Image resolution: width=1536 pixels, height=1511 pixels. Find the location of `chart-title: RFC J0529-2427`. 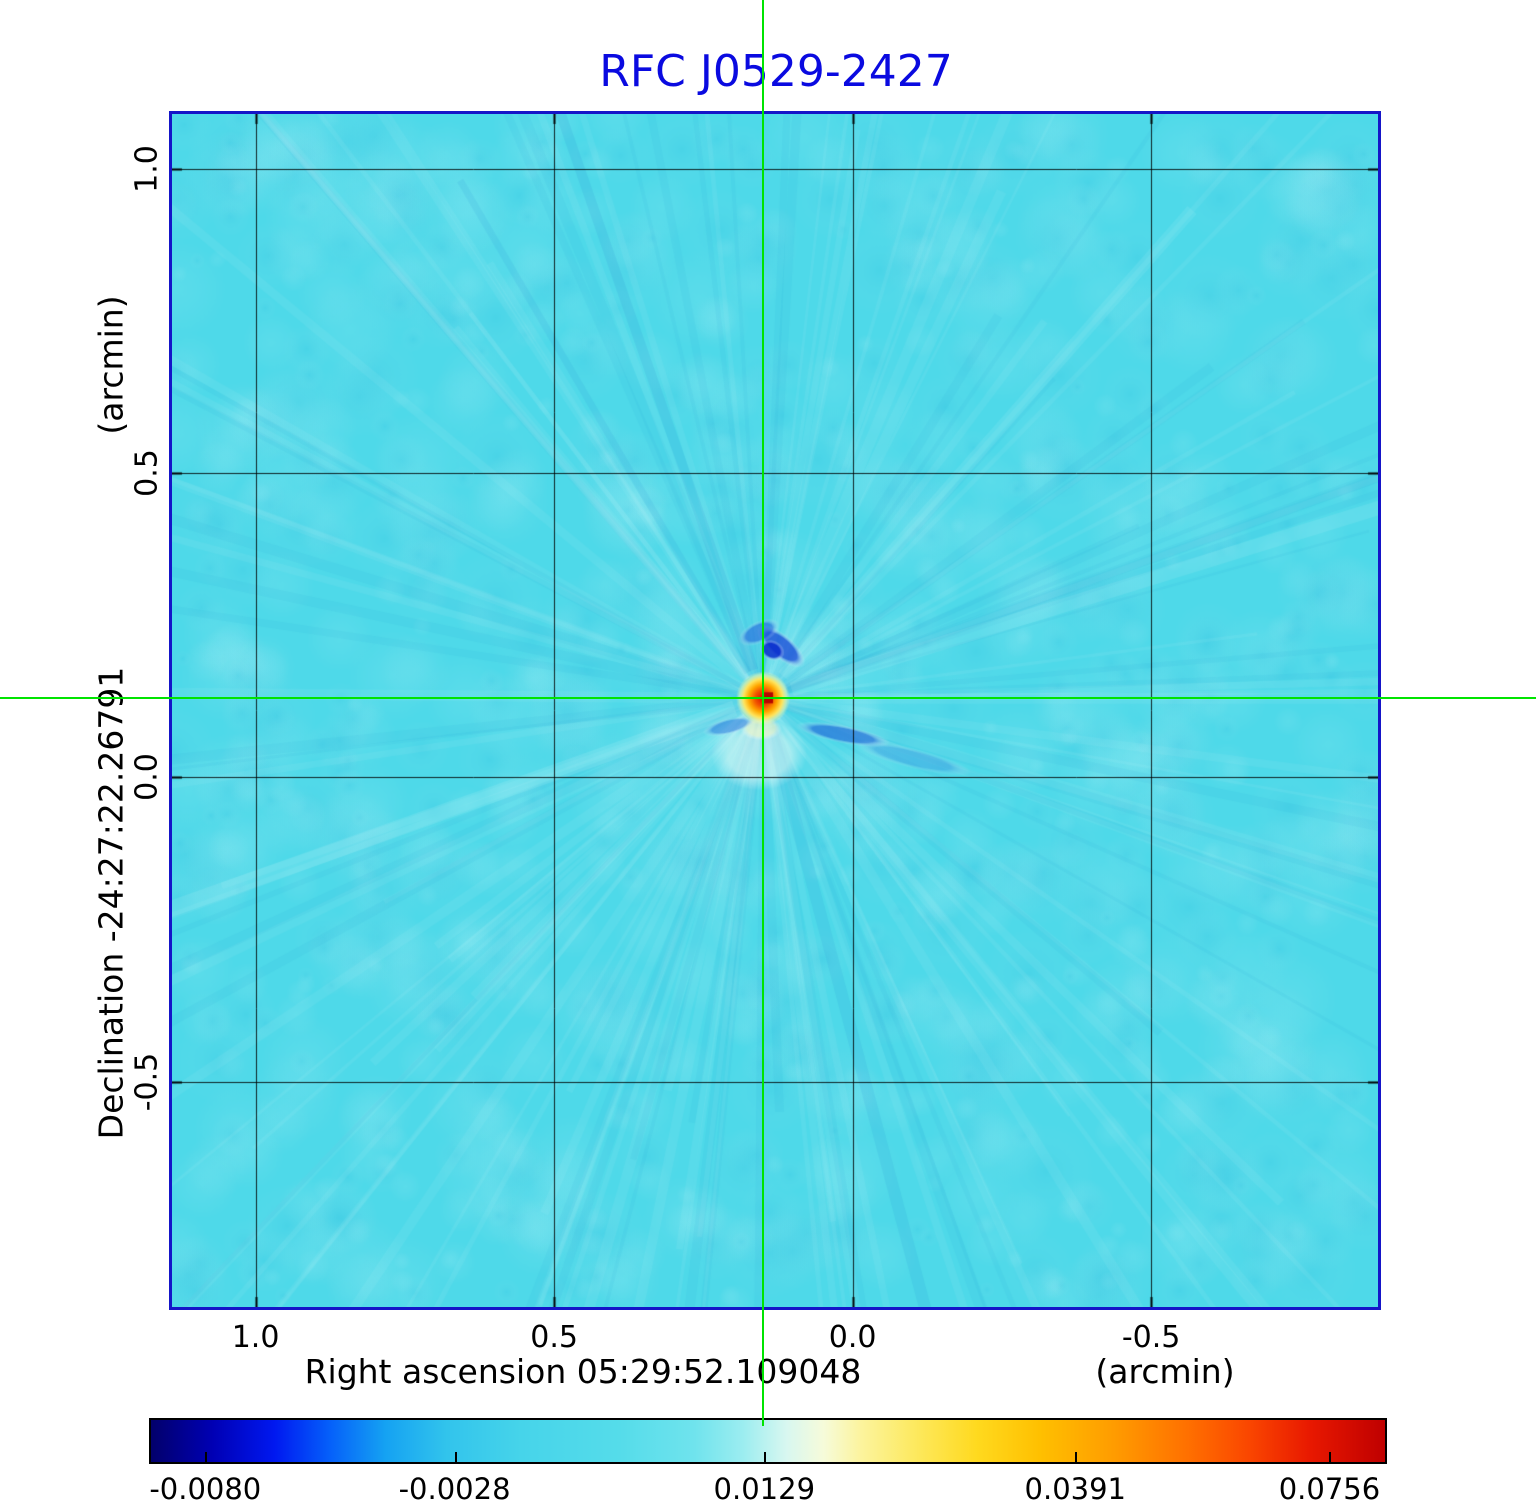

chart-title: RFC J0529-2427 is located at coordinates (776, 71).